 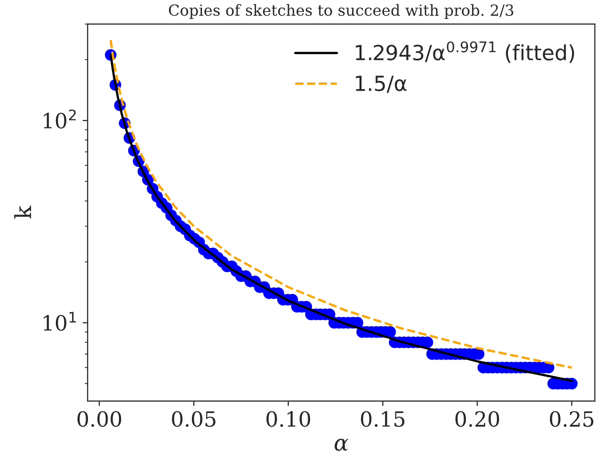 What do you see at coordinates (194, 419) in the screenshot?
I see `x-tick-label: 0.05` at bounding box center [194, 419].